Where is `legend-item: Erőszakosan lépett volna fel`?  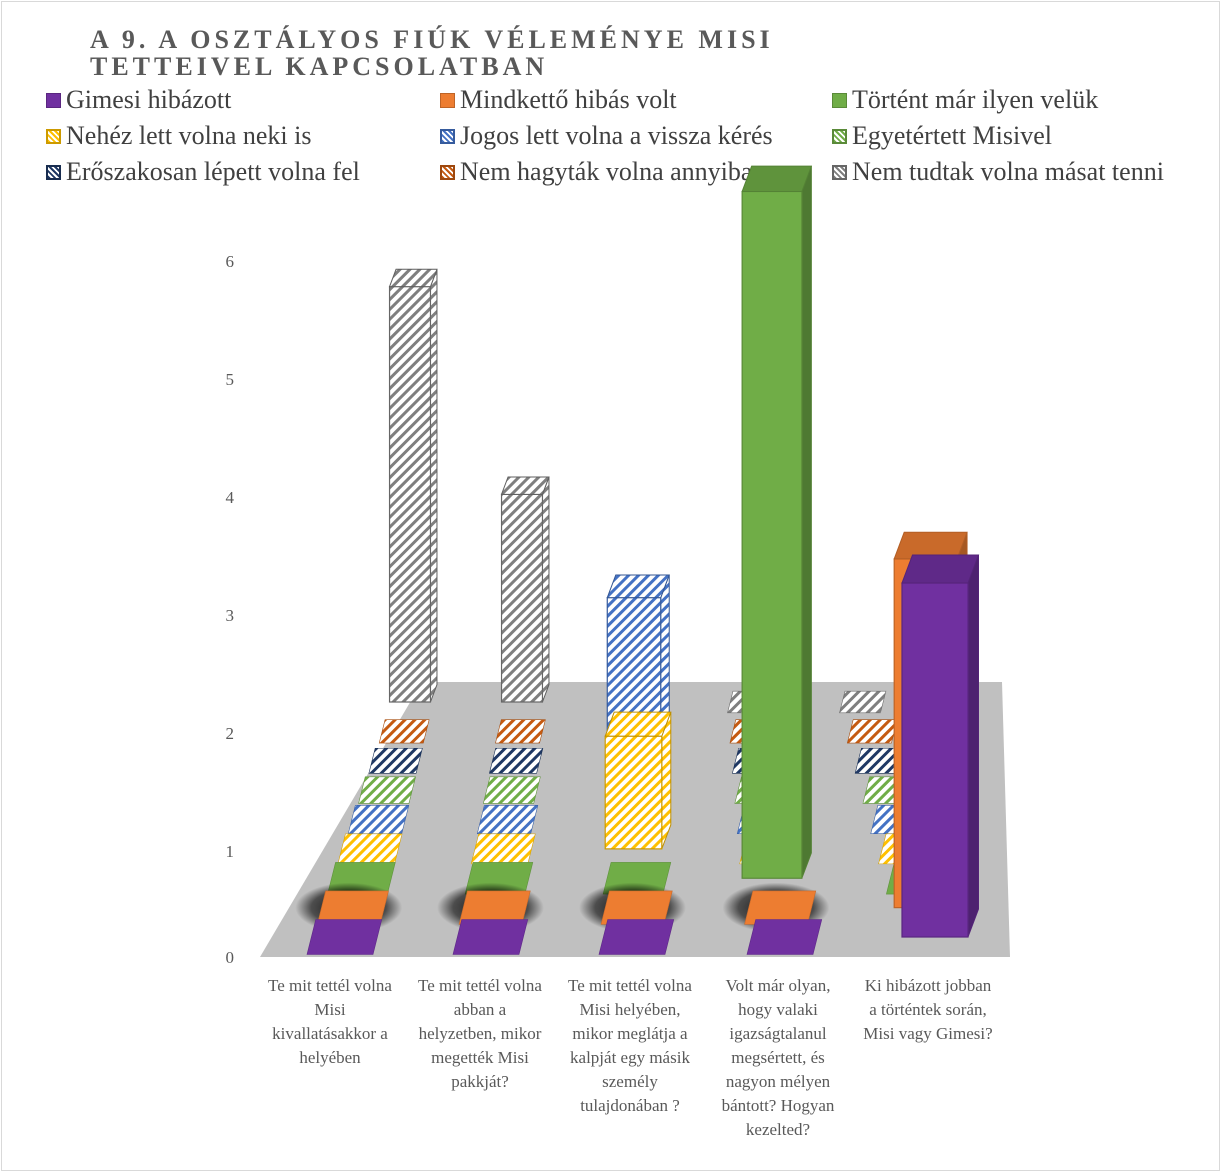
legend-item: Erőszakosan lépett volna fel is located at coordinates (243, 172).